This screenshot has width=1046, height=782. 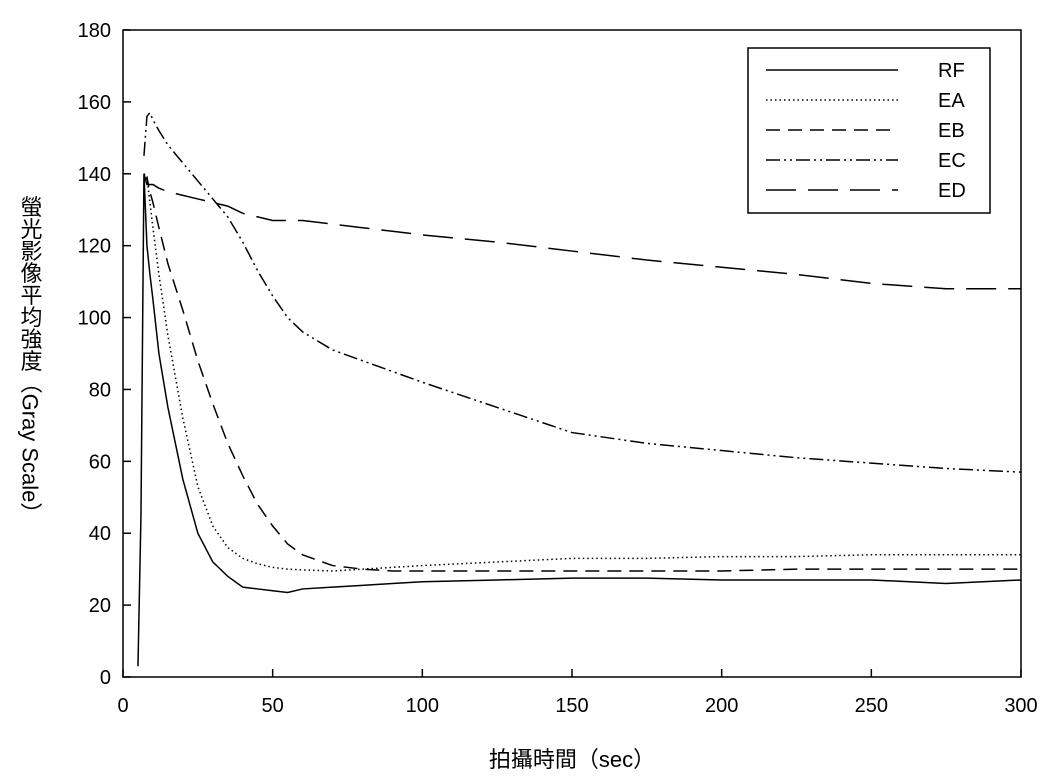 I want to click on legend-label: ED, so click(x=952, y=191).